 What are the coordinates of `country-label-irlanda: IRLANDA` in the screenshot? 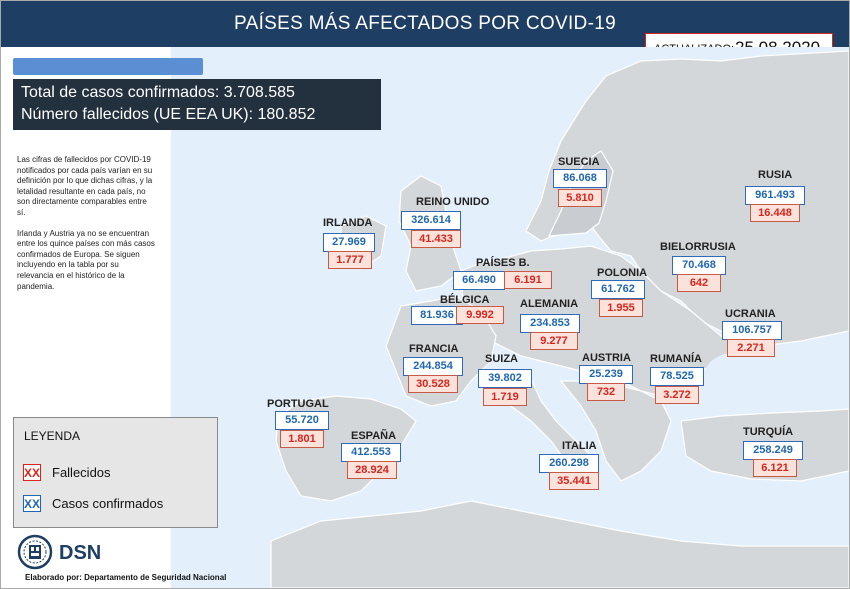 It's located at (348, 223).